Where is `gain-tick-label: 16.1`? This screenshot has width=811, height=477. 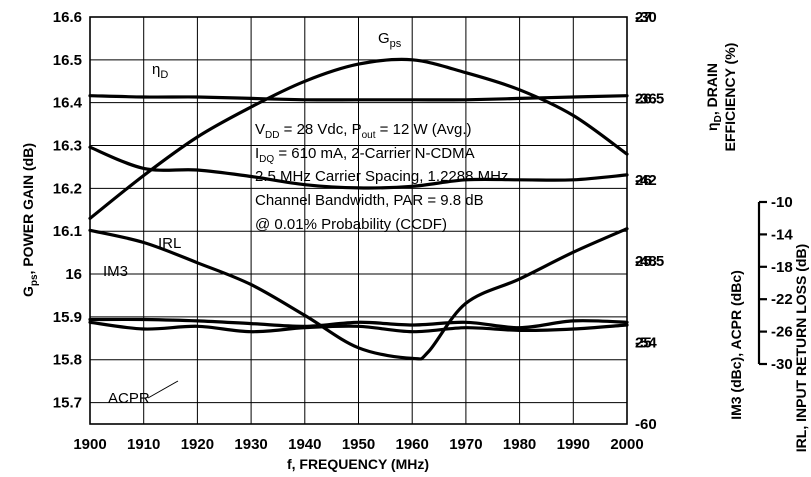
gain-tick-label: 16.1 is located at coordinates (67, 231).